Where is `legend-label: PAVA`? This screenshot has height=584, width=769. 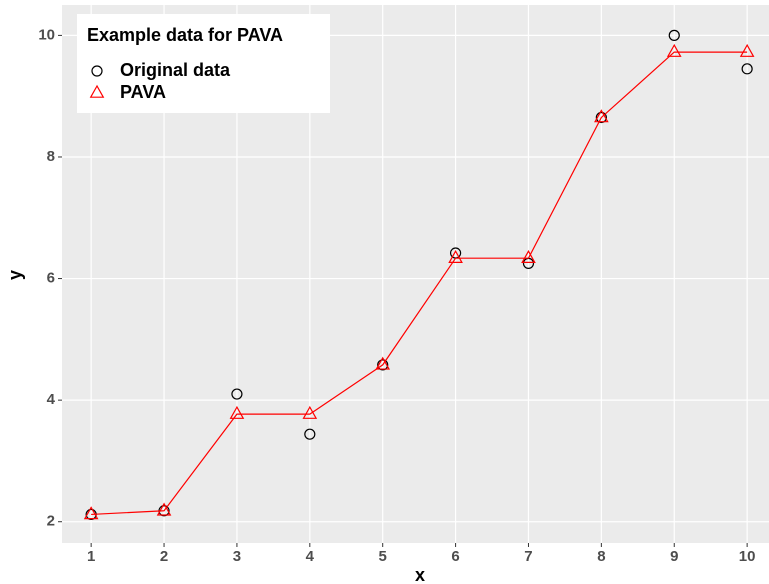 legend-label: PAVA is located at coordinates (143, 92).